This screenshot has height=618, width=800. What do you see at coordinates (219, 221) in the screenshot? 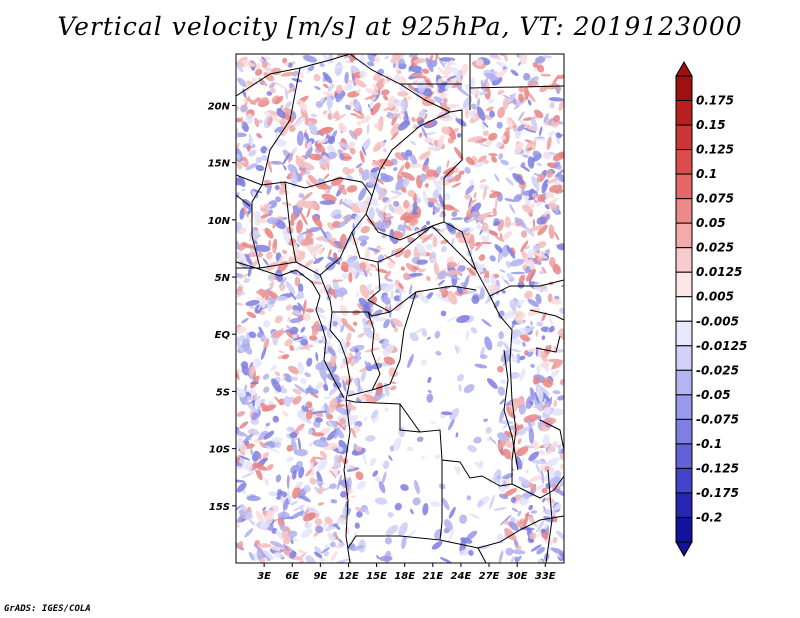
I see `lat-tick-label: 10N` at bounding box center [219, 221].